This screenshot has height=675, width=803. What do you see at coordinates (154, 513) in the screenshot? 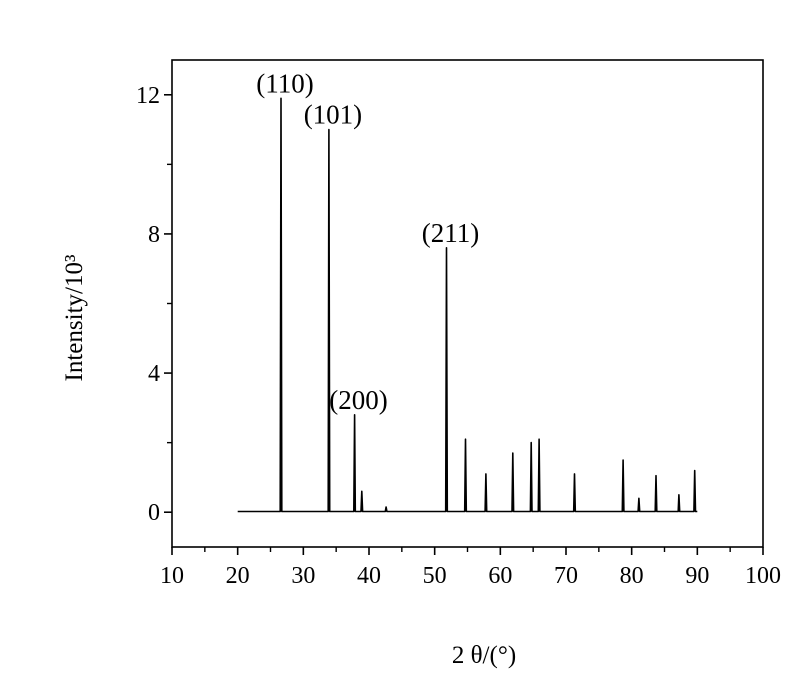
I see `y-tick-label: 0` at bounding box center [154, 513].